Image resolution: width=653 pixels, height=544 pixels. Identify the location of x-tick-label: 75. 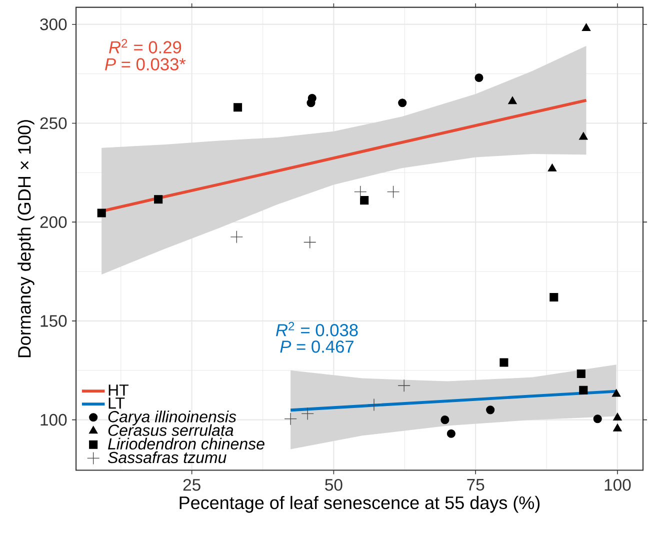
(475, 484).